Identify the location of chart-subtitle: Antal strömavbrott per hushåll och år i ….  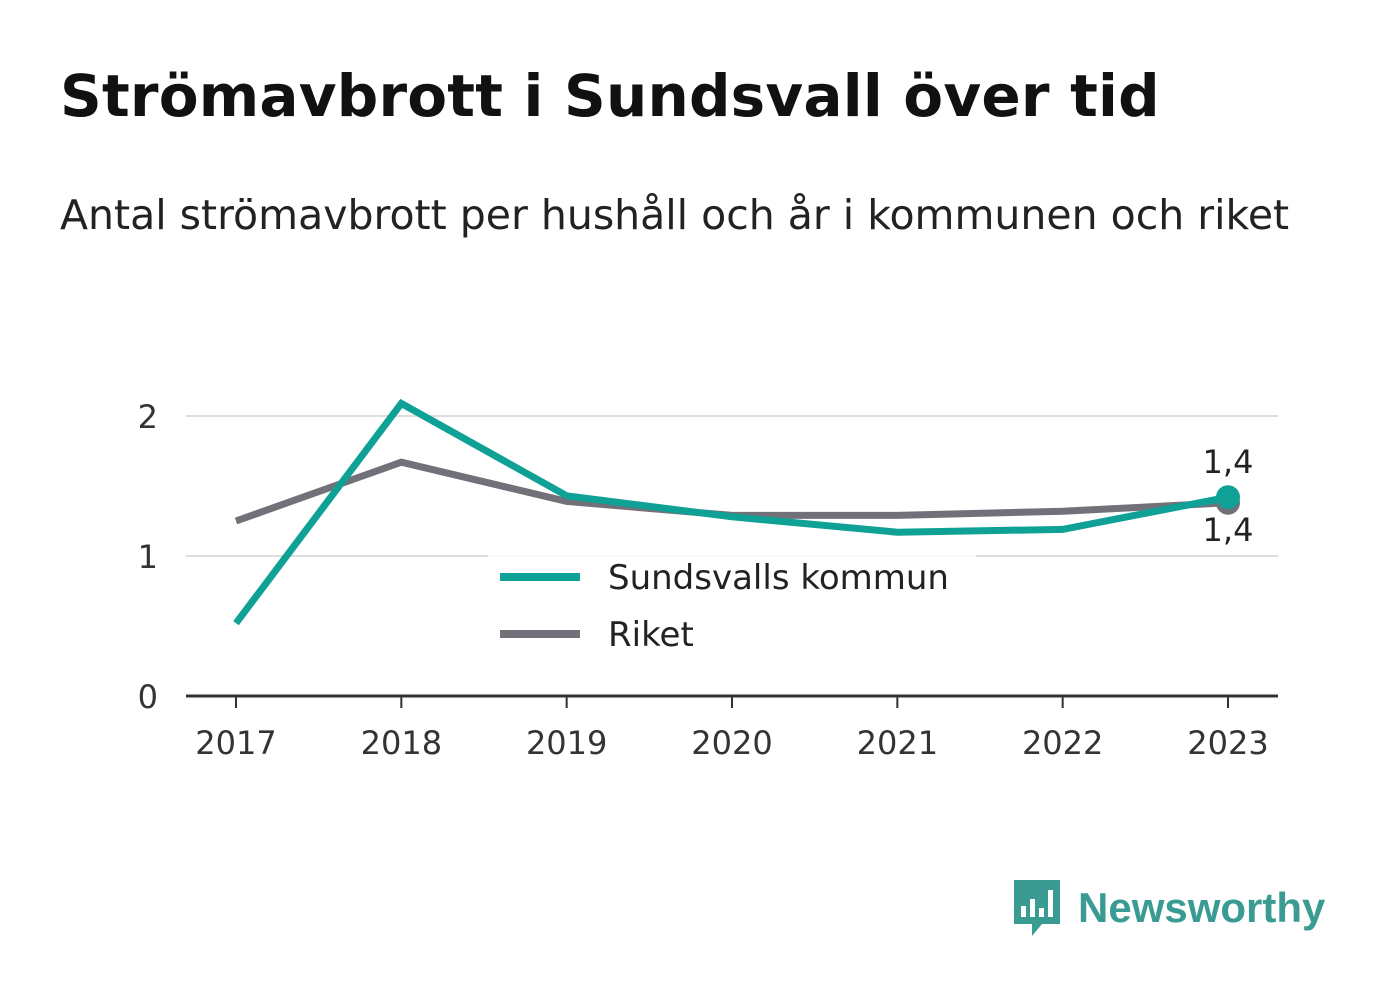
(675, 215).